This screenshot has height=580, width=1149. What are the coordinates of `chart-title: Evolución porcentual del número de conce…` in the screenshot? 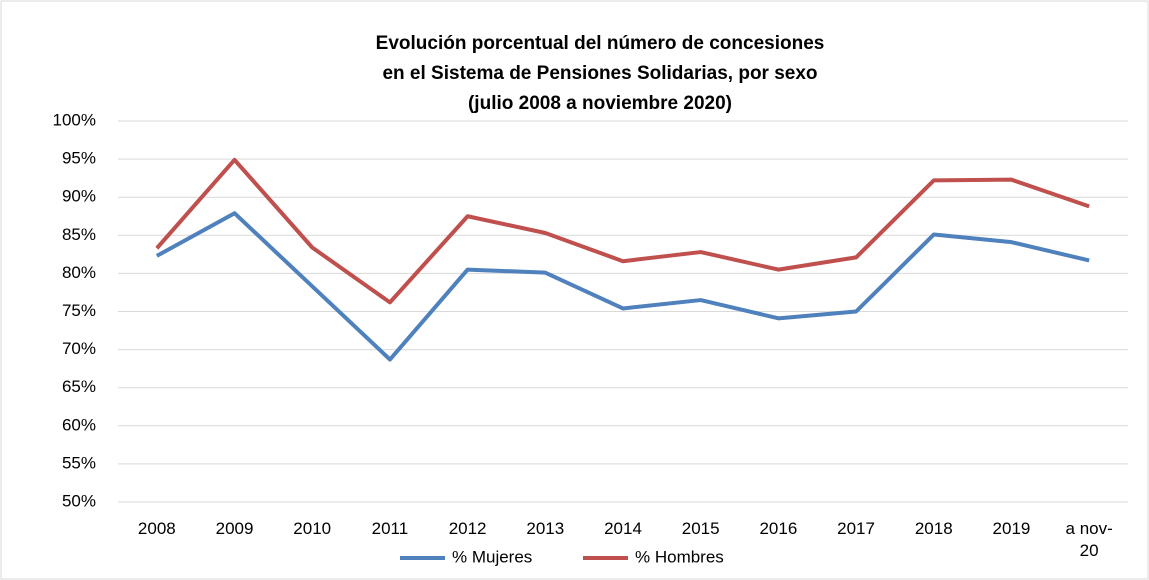 It's located at (600, 43).